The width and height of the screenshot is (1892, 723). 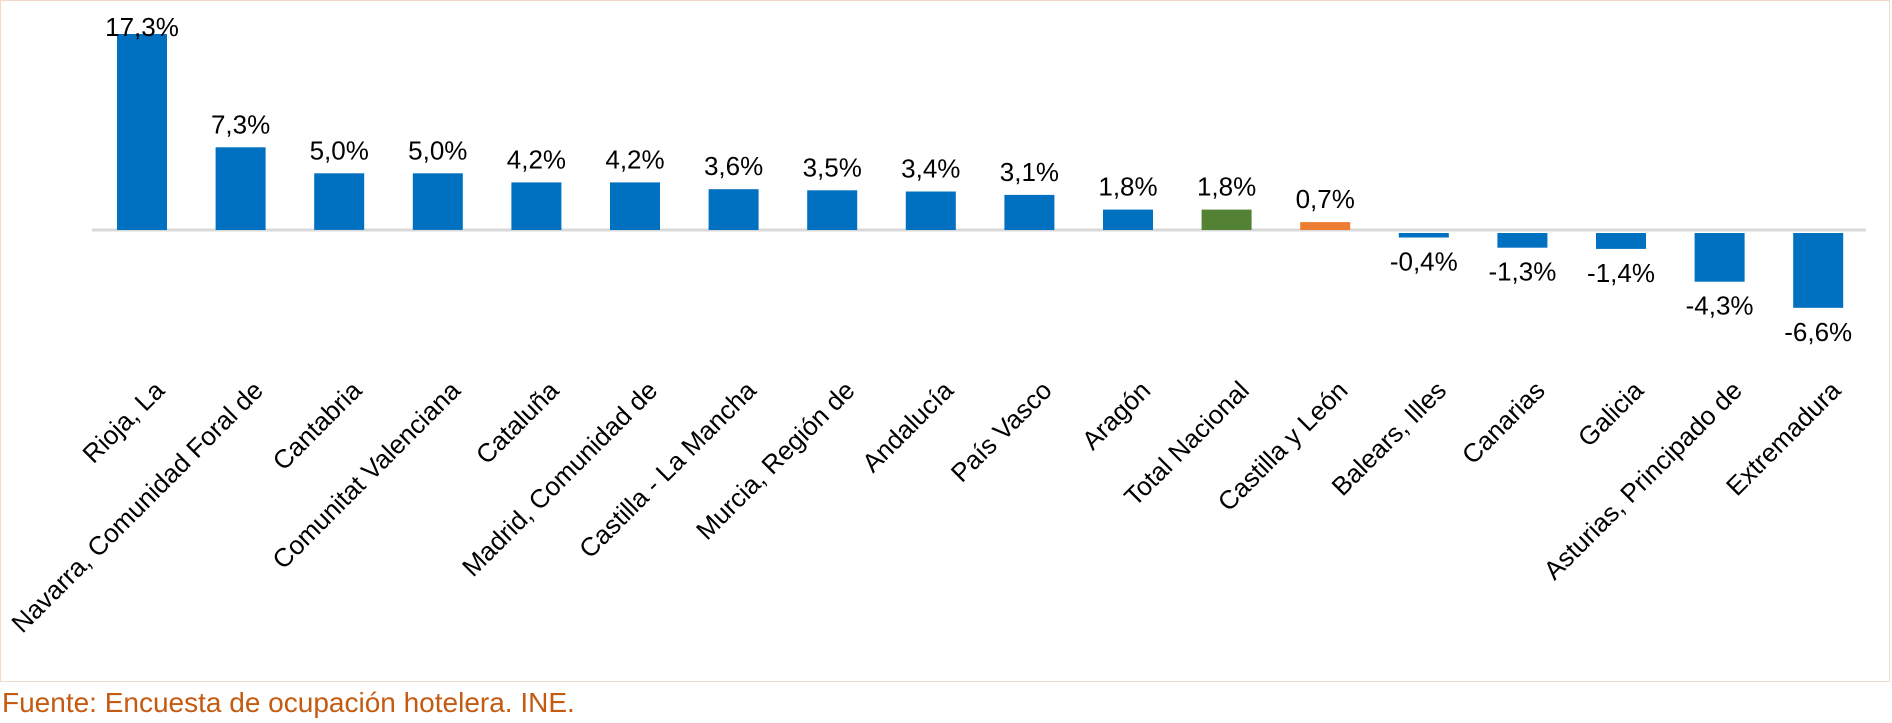 I want to click on data-label: 3,1%, so click(x=1029, y=172).